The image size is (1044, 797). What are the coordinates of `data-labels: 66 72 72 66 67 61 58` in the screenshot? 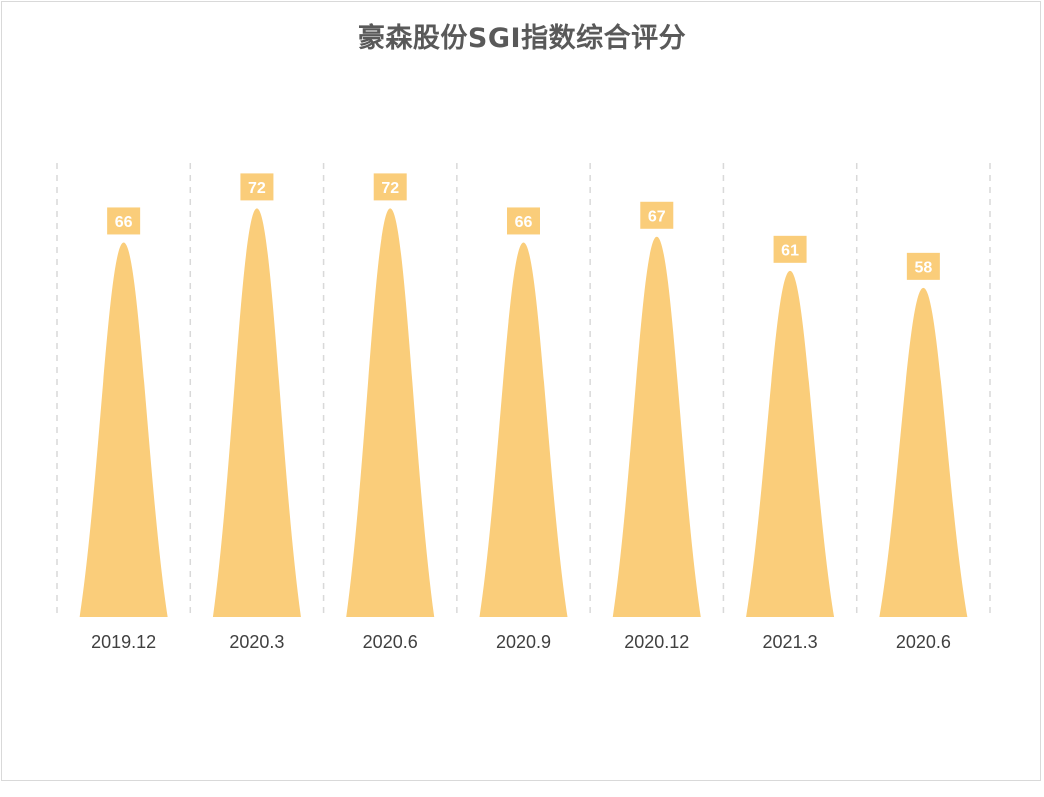 It's located at (523, 226).